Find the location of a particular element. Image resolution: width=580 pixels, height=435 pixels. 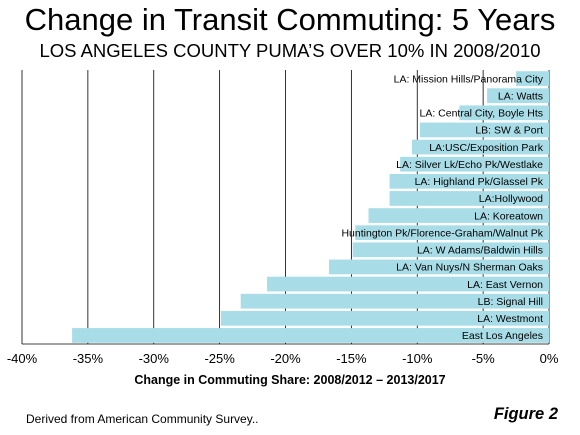

category-label: LA: Watts is located at coordinates (520, 96).